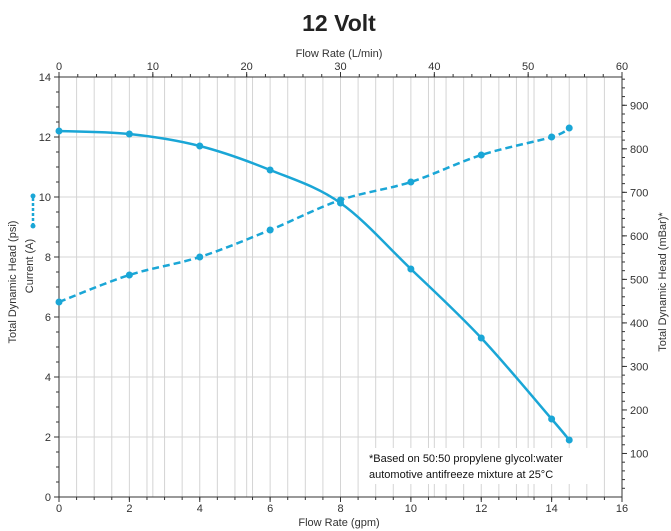 Image resolution: width=671 pixels, height=531 pixels. I want to click on y-tick-label: 10, so click(45, 198).